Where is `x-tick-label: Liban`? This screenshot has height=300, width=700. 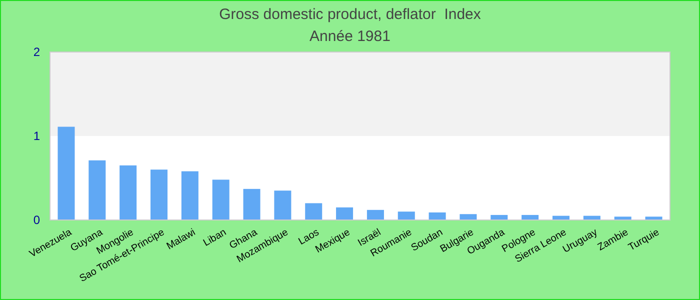 x-tick-label: Liban is located at coordinates (215, 238).